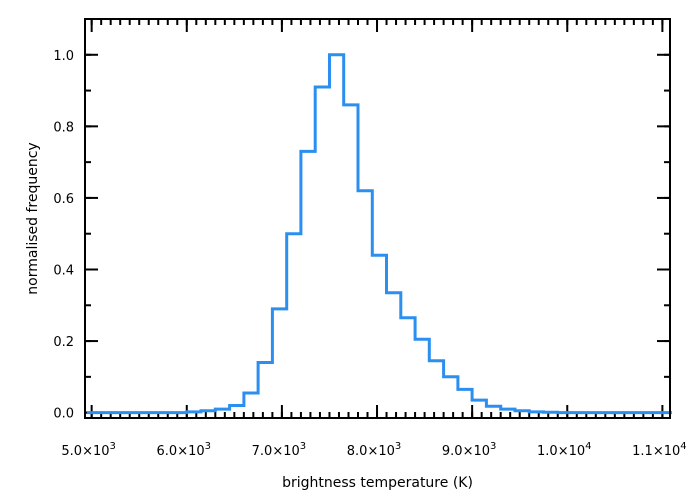 The height and width of the screenshot is (501, 698). Describe the element at coordinates (33, 218) in the screenshot. I see `y-axis-label: normalised frequency` at that location.